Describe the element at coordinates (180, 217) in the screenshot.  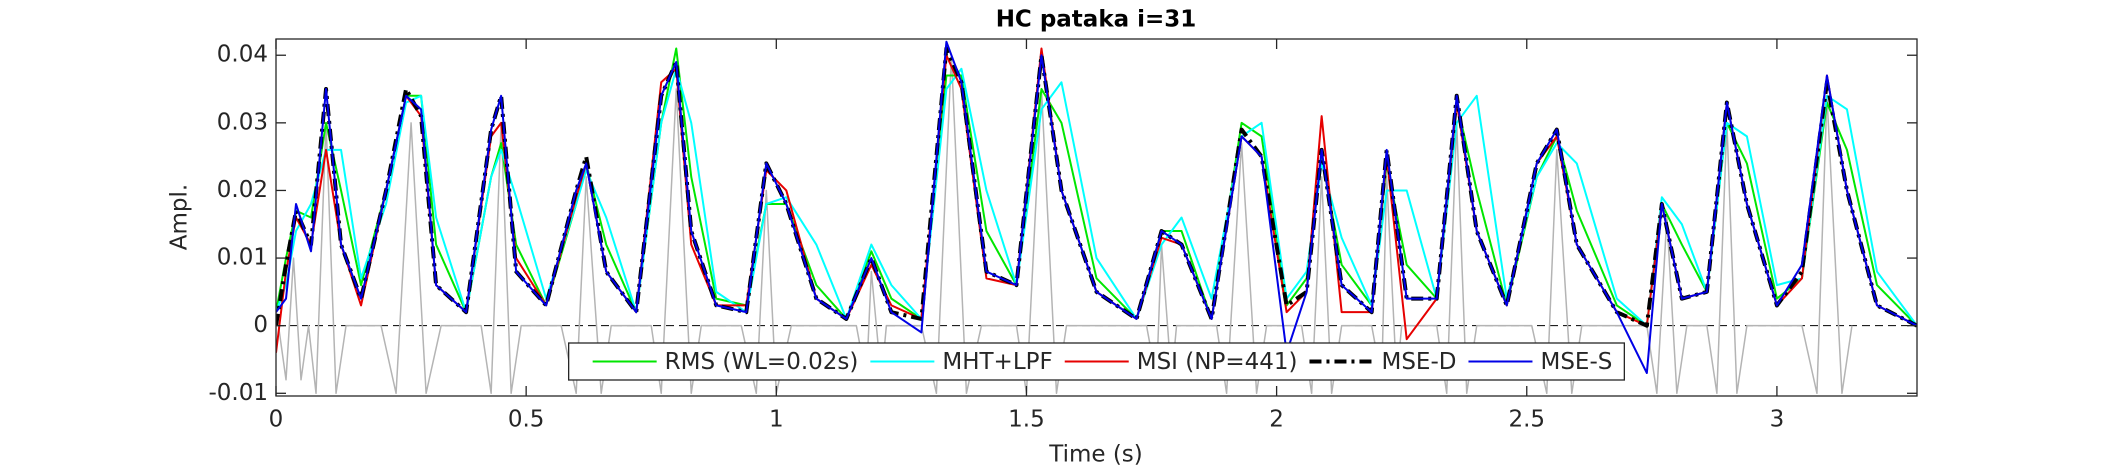
I see `y-axis-label: Ampl.` at that location.